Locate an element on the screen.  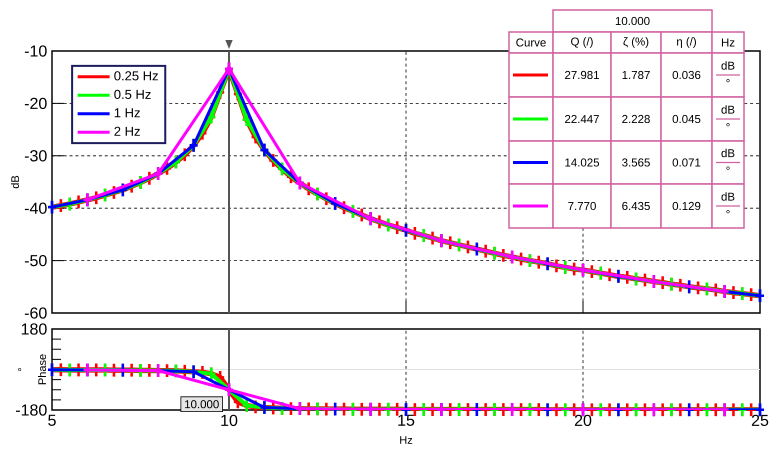
text: Phase is located at coordinates (42, 369).